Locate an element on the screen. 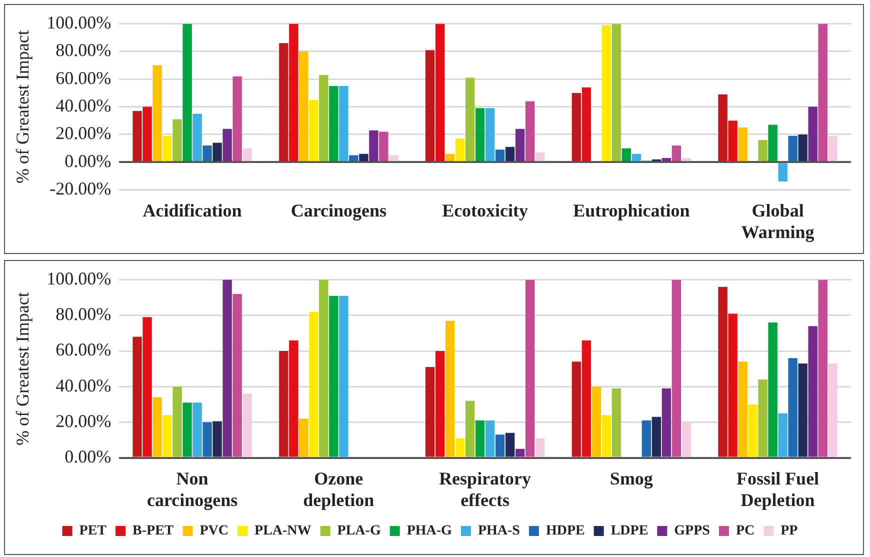  y-tick-label: 100.00% is located at coordinates (79, 278).